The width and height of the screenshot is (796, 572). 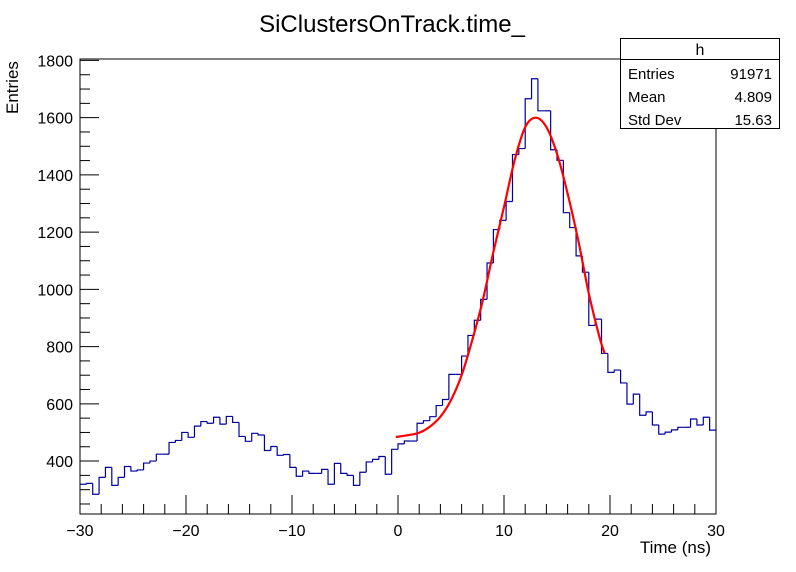 I want to click on fit-curve, so click(x=500, y=277).